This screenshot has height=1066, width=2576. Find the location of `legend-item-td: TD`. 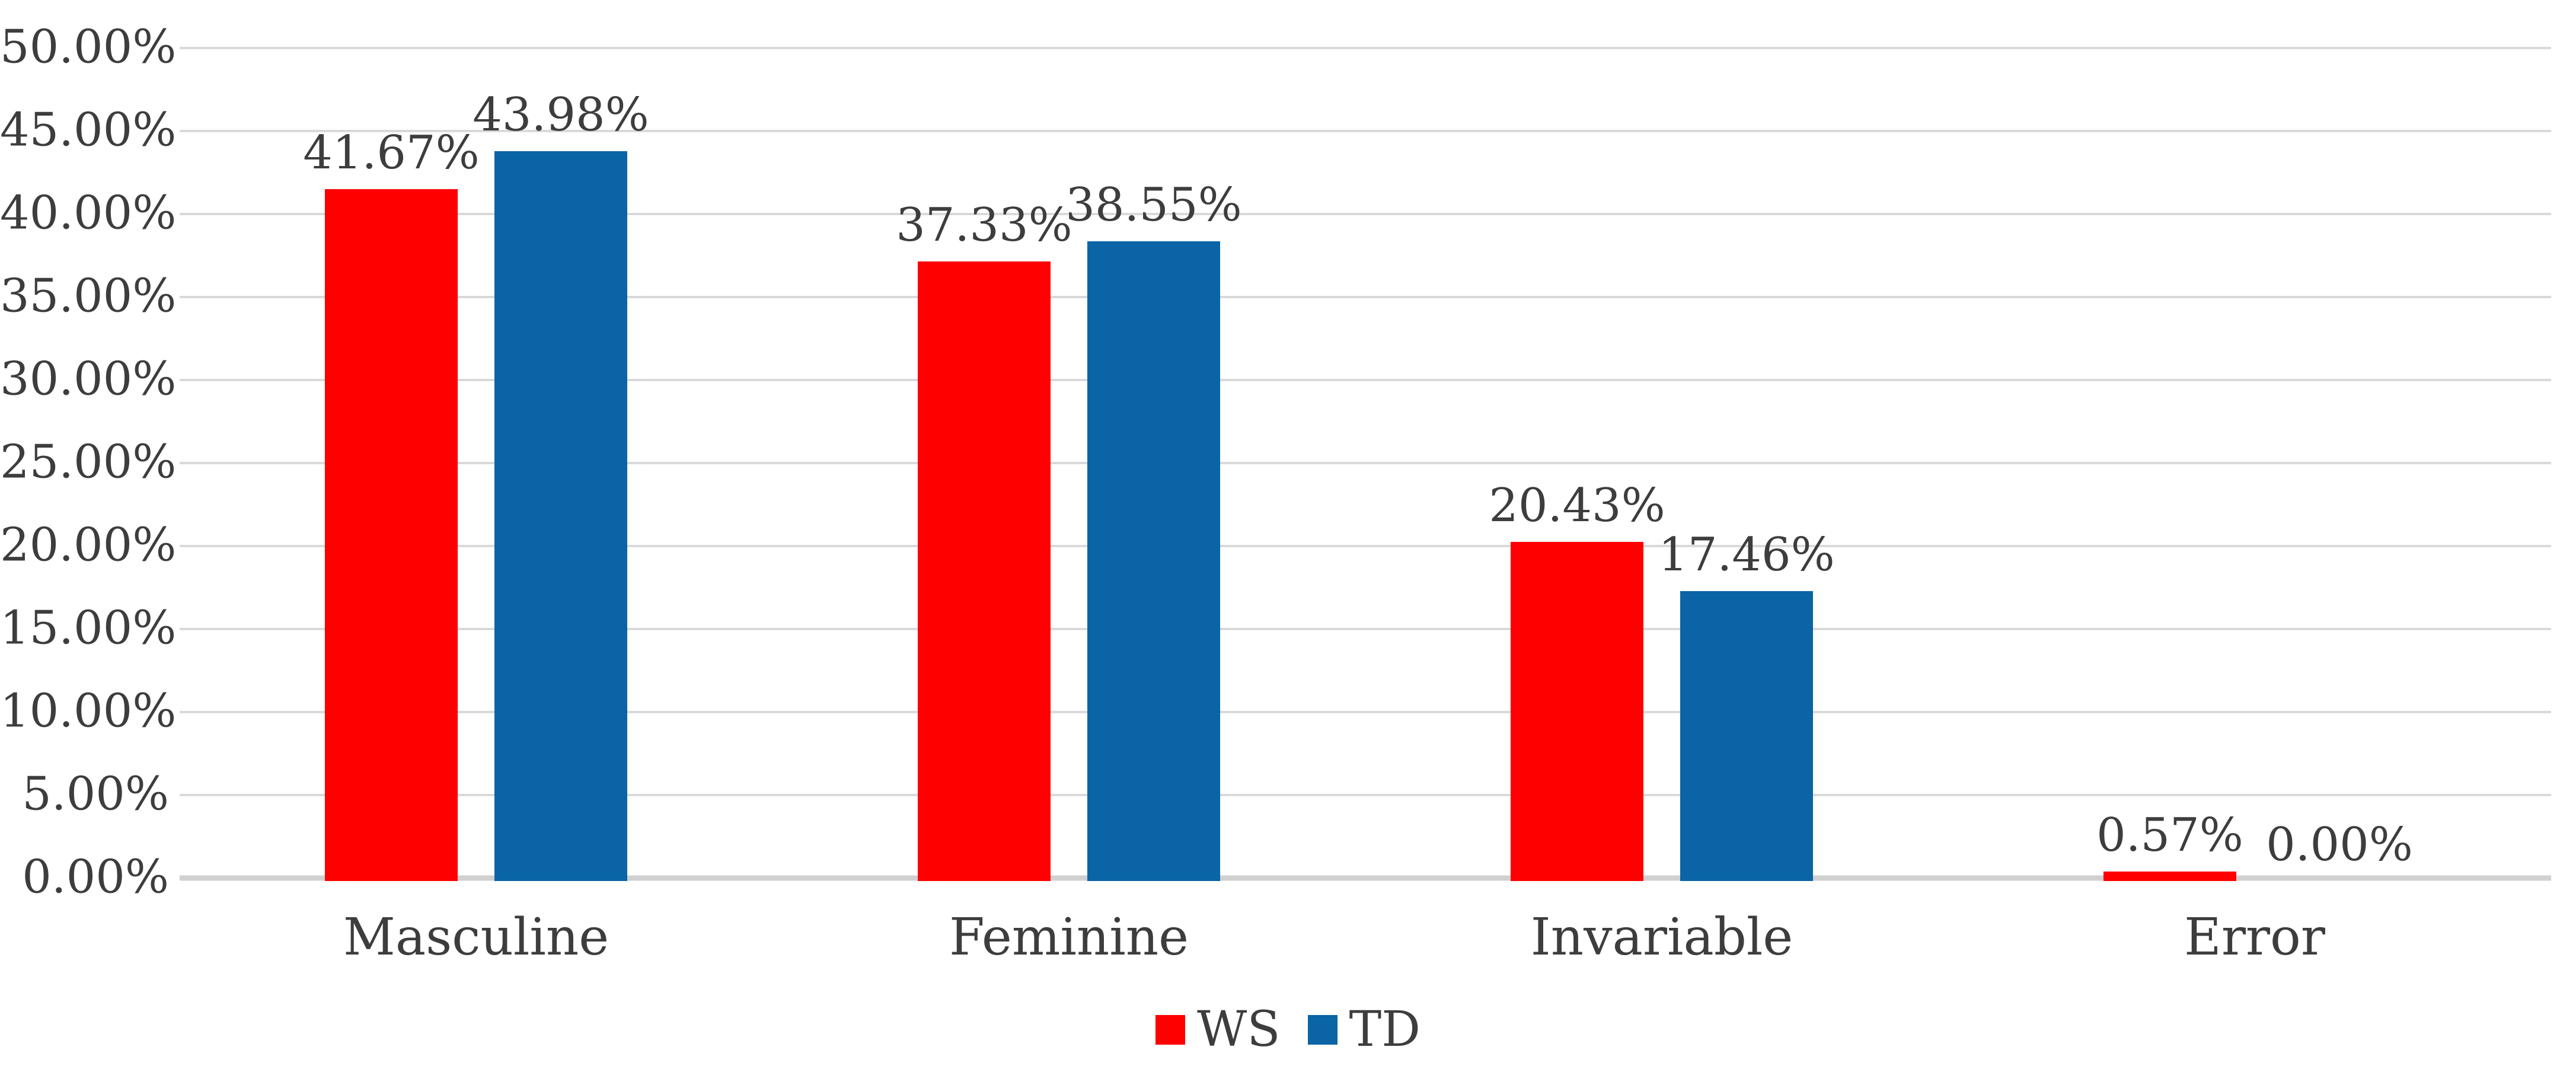

legend-item-td: TD is located at coordinates (1364, 1029).